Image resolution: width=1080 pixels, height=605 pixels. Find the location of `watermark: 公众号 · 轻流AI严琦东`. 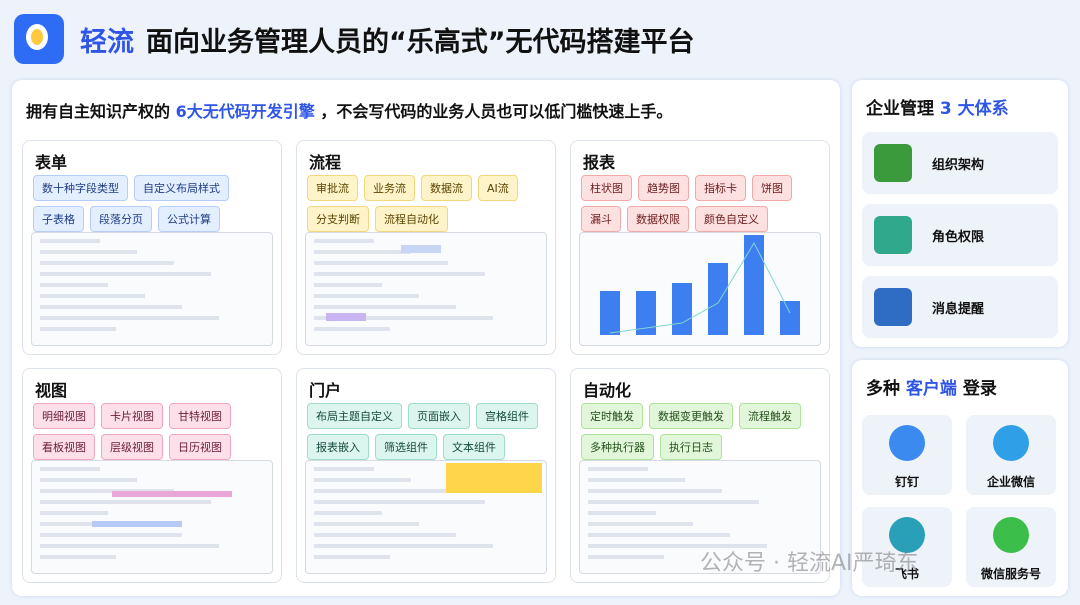

watermark: 公众号 · 轻流AI严琦东 is located at coordinates (809, 563).